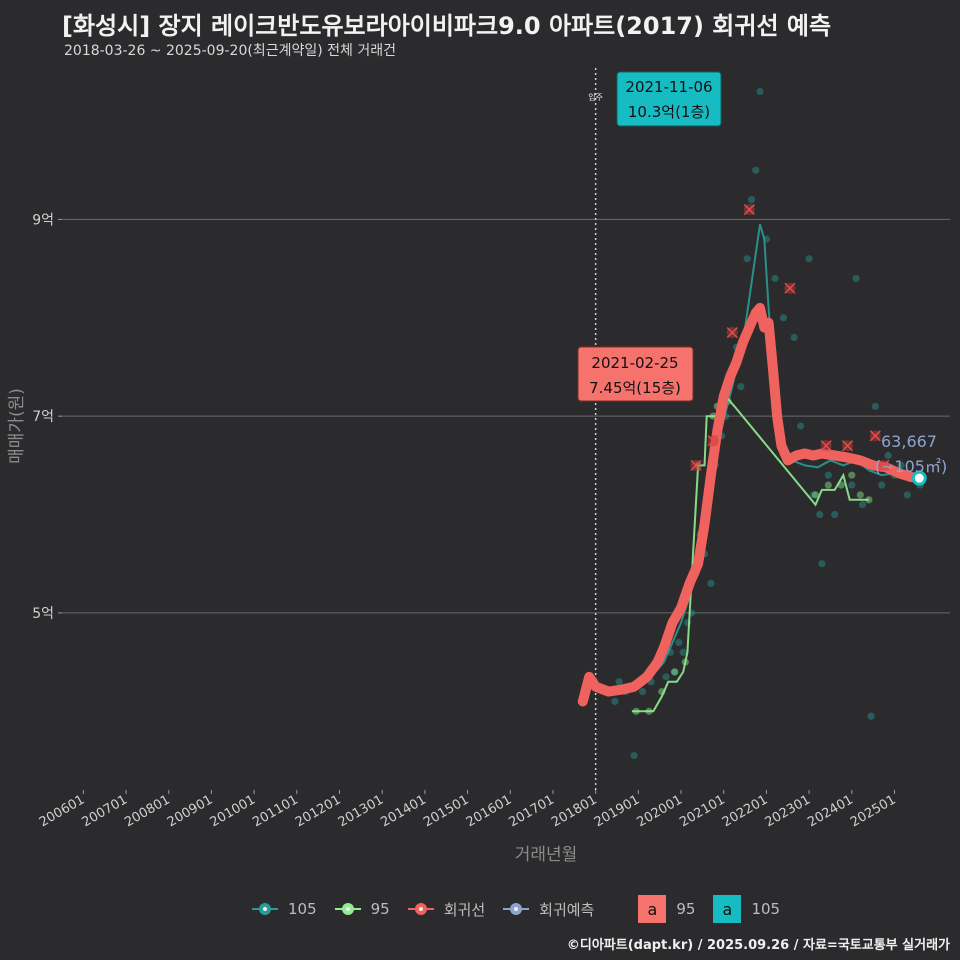 This screenshot has width=960, height=960. I want to click on legend-label-95: 95, so click(380, 909).